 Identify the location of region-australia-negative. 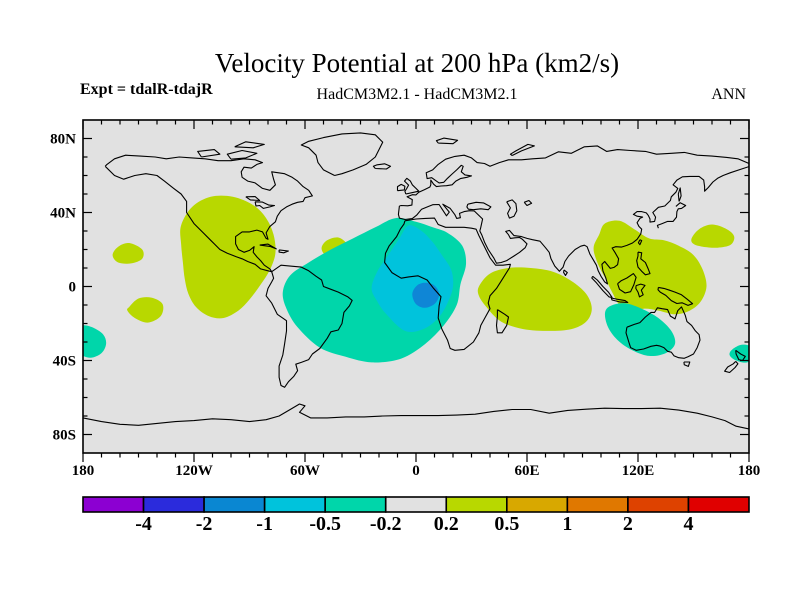
(640, 330).